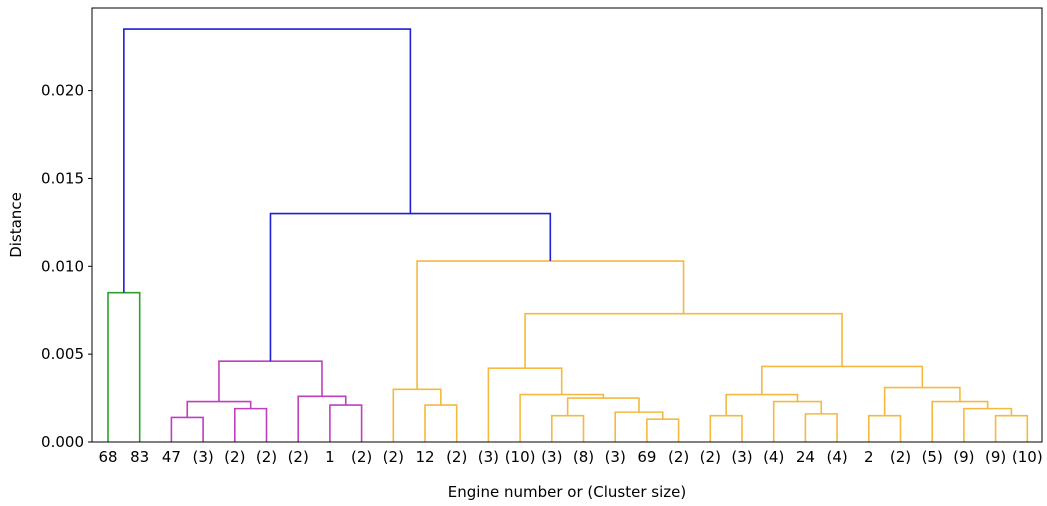 The width and height of the screenshot is (1047, 506). I want to click on dendrogram-link-o15, so click(988, 424).